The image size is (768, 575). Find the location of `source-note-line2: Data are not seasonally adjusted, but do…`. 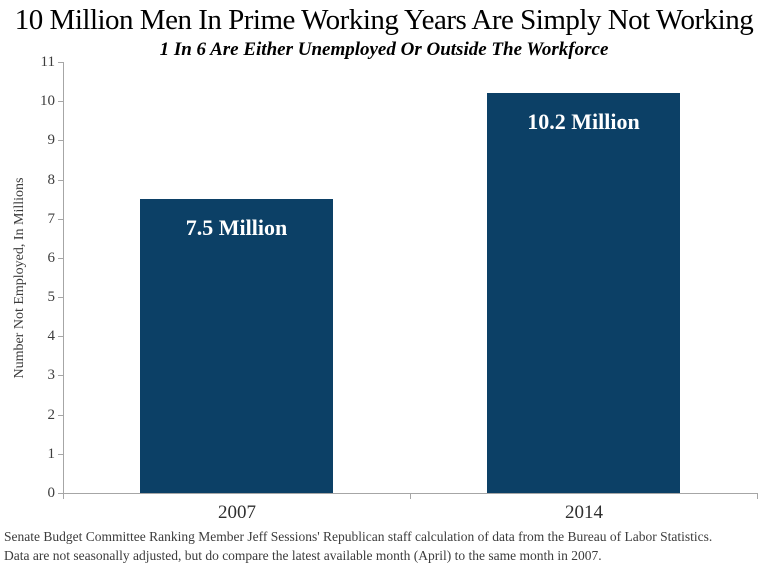

source-note-line2: Data are not seasonally adjusted, but do… is located at coordinates (303, 555).